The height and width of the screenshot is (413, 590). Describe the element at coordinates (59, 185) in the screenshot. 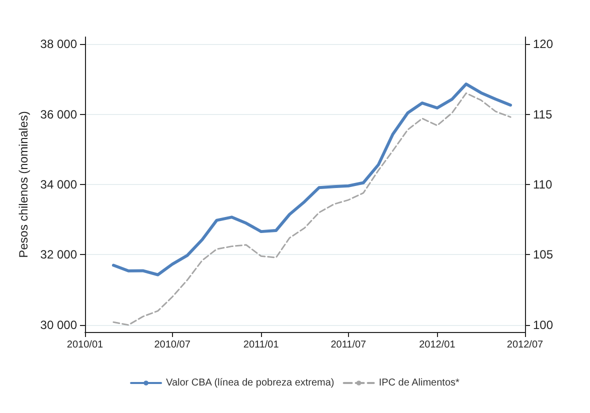

I see `y-tick-label: 34 000` at that location.